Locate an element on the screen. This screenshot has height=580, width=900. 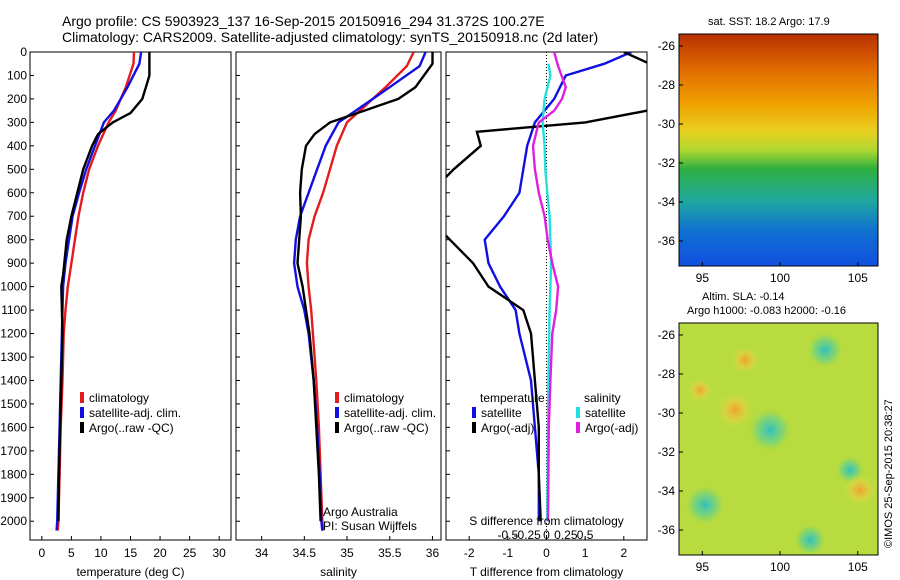
y-tick-label: 700 is located at coordinates (17, 216).